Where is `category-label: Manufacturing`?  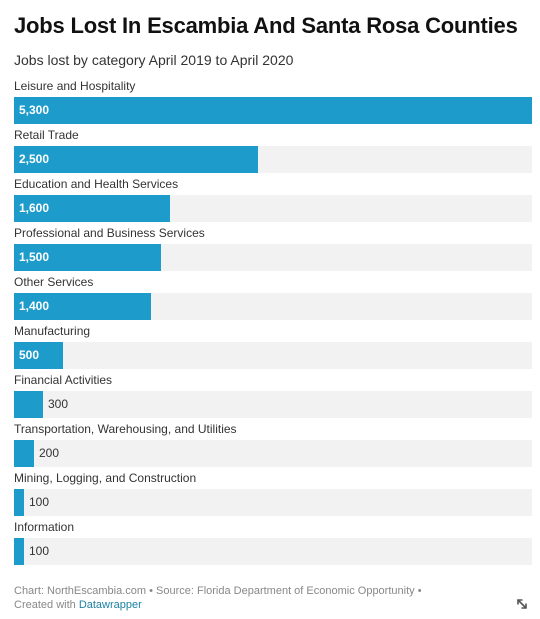 category-label: Manufacturing is located at coordinates (52, 331).